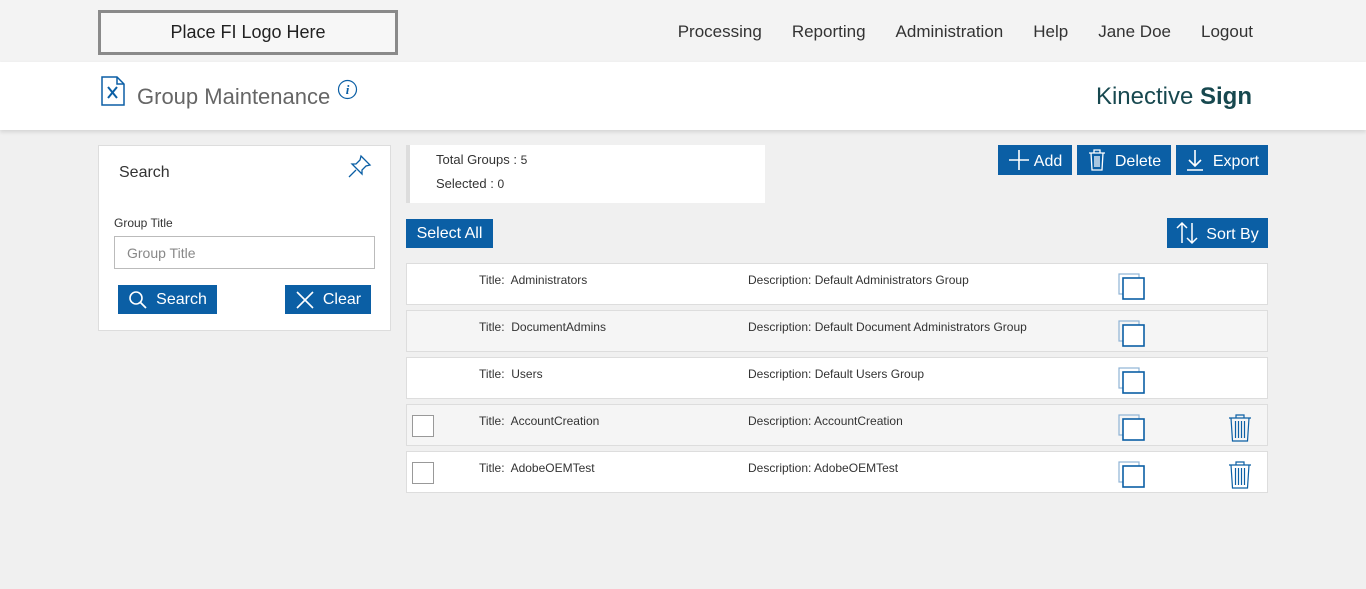 Image resolution: width=1366 pixels, height=589 pixels. What do you see at coordinates (558, 327) in the screenshot?
I see `title-value: DocumentAdmins` at bounding box center [558, 327].